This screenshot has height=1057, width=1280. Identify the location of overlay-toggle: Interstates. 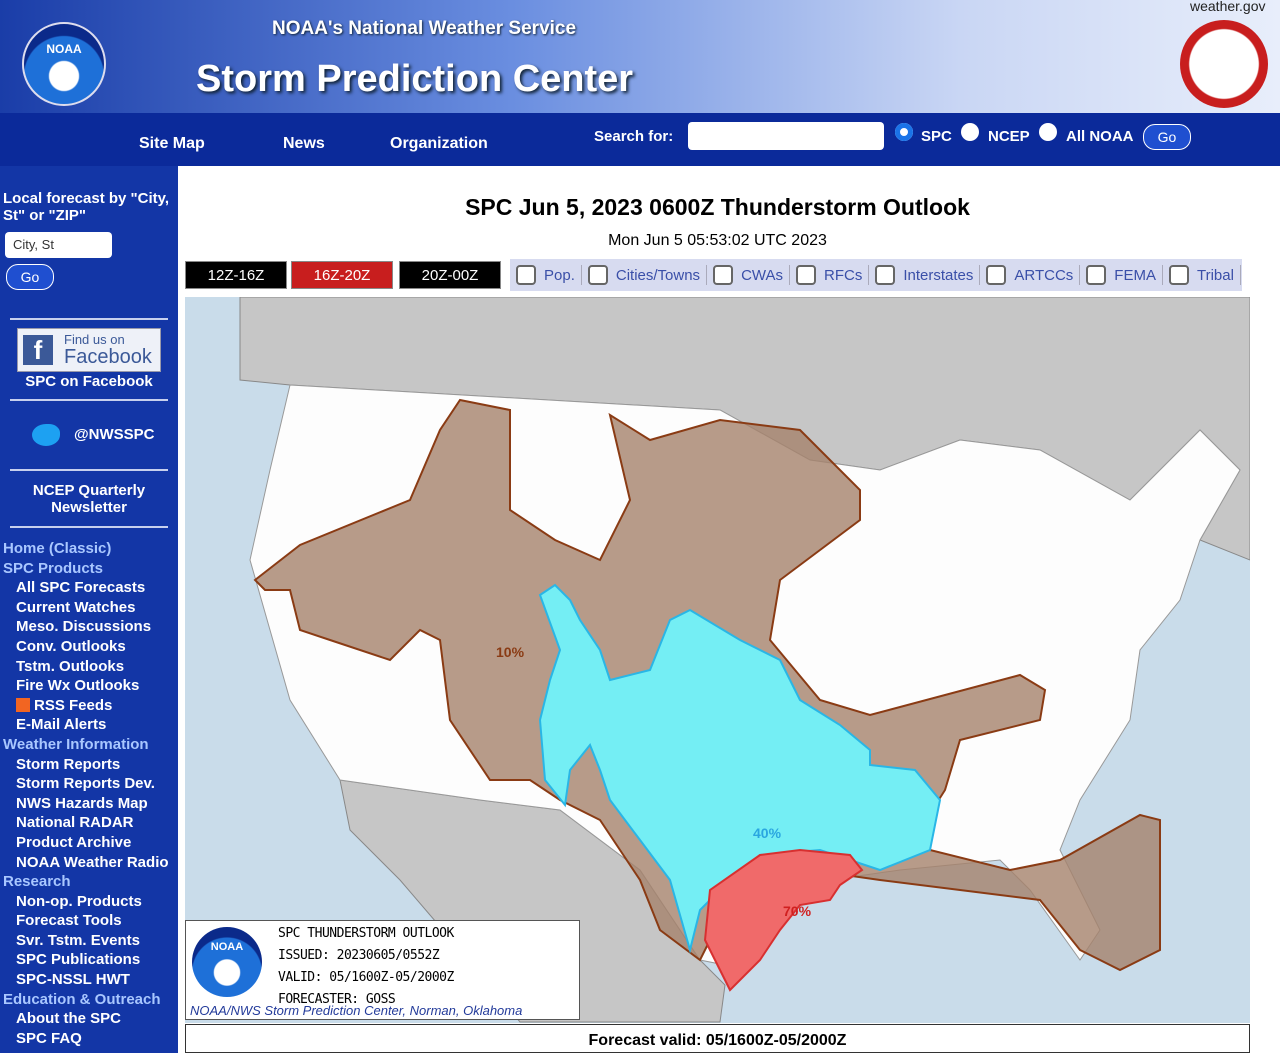
(925, 275).